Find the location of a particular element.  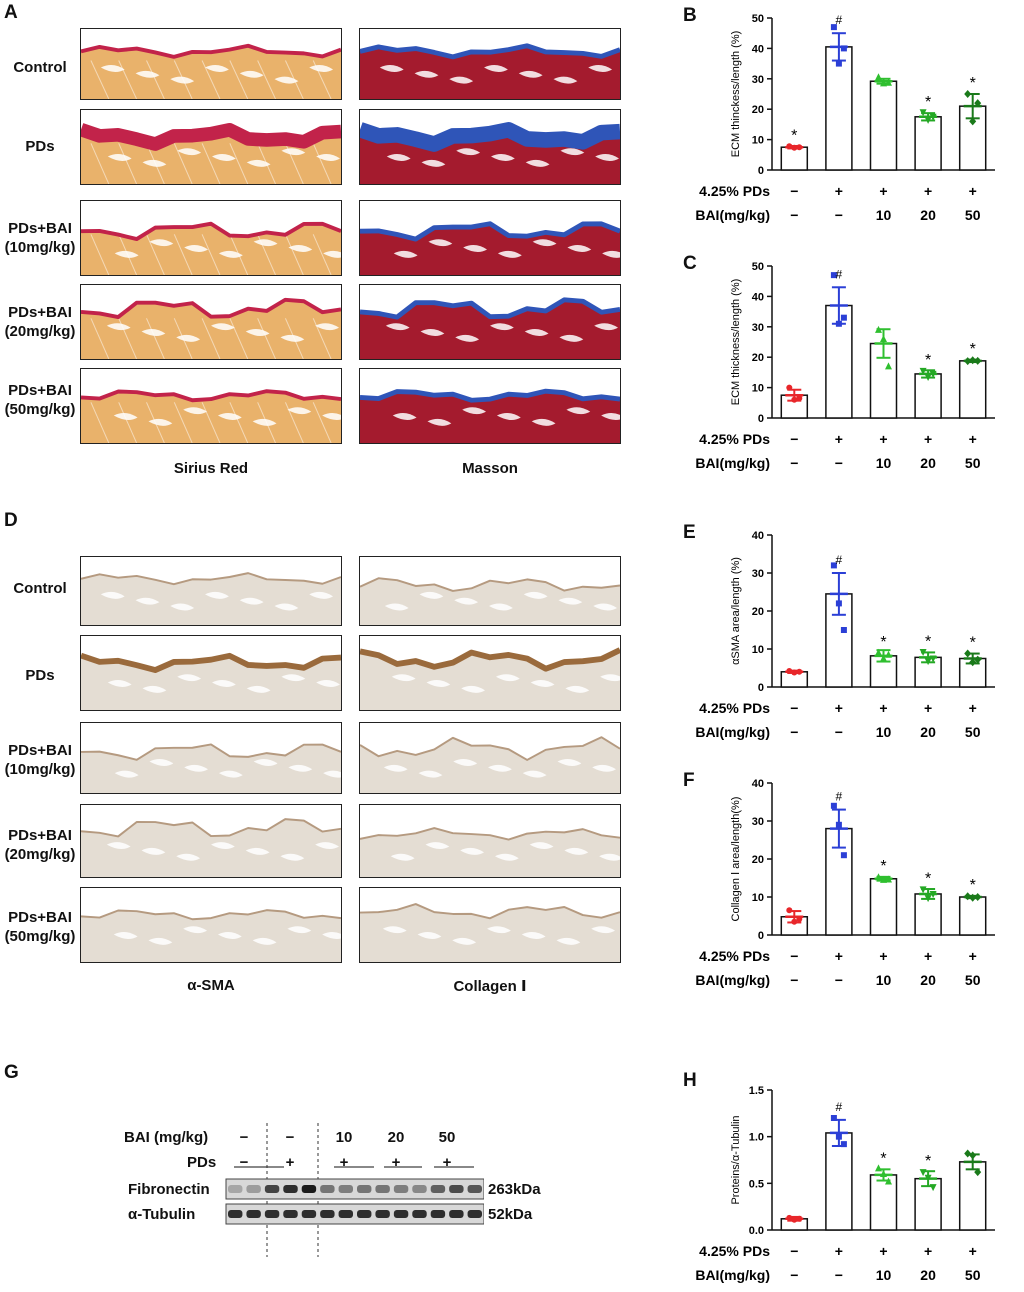

collagen-bai50-image is located at coordinates (490, 925).